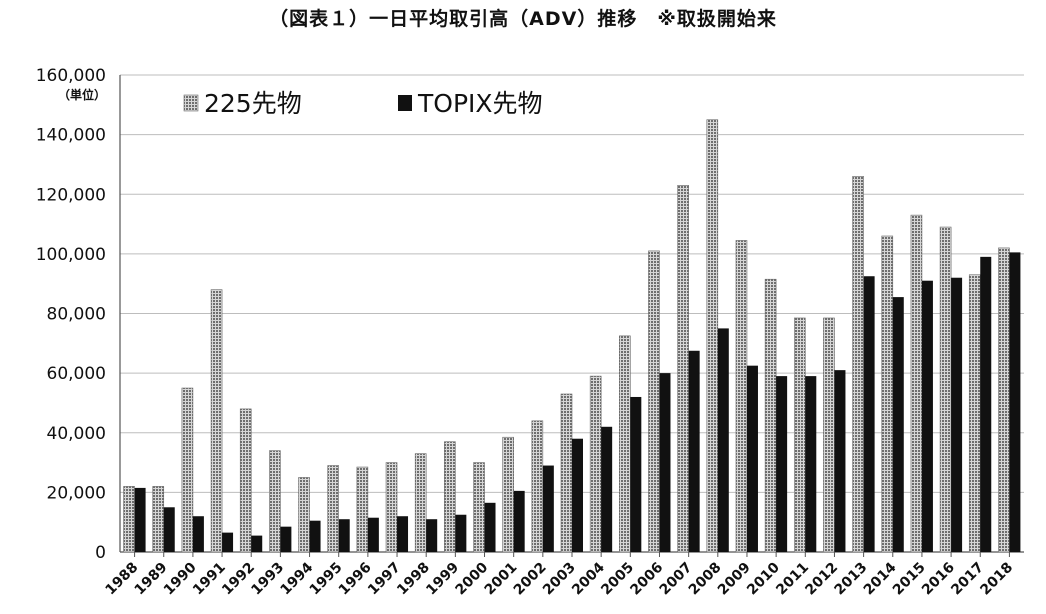 Image resolution: width=1046 pixels, height=614 pixels. What do you see at coordinates (100, 553) in the screenshot?
I see `y-tick-label: 0` at bounding box center [100, 553].